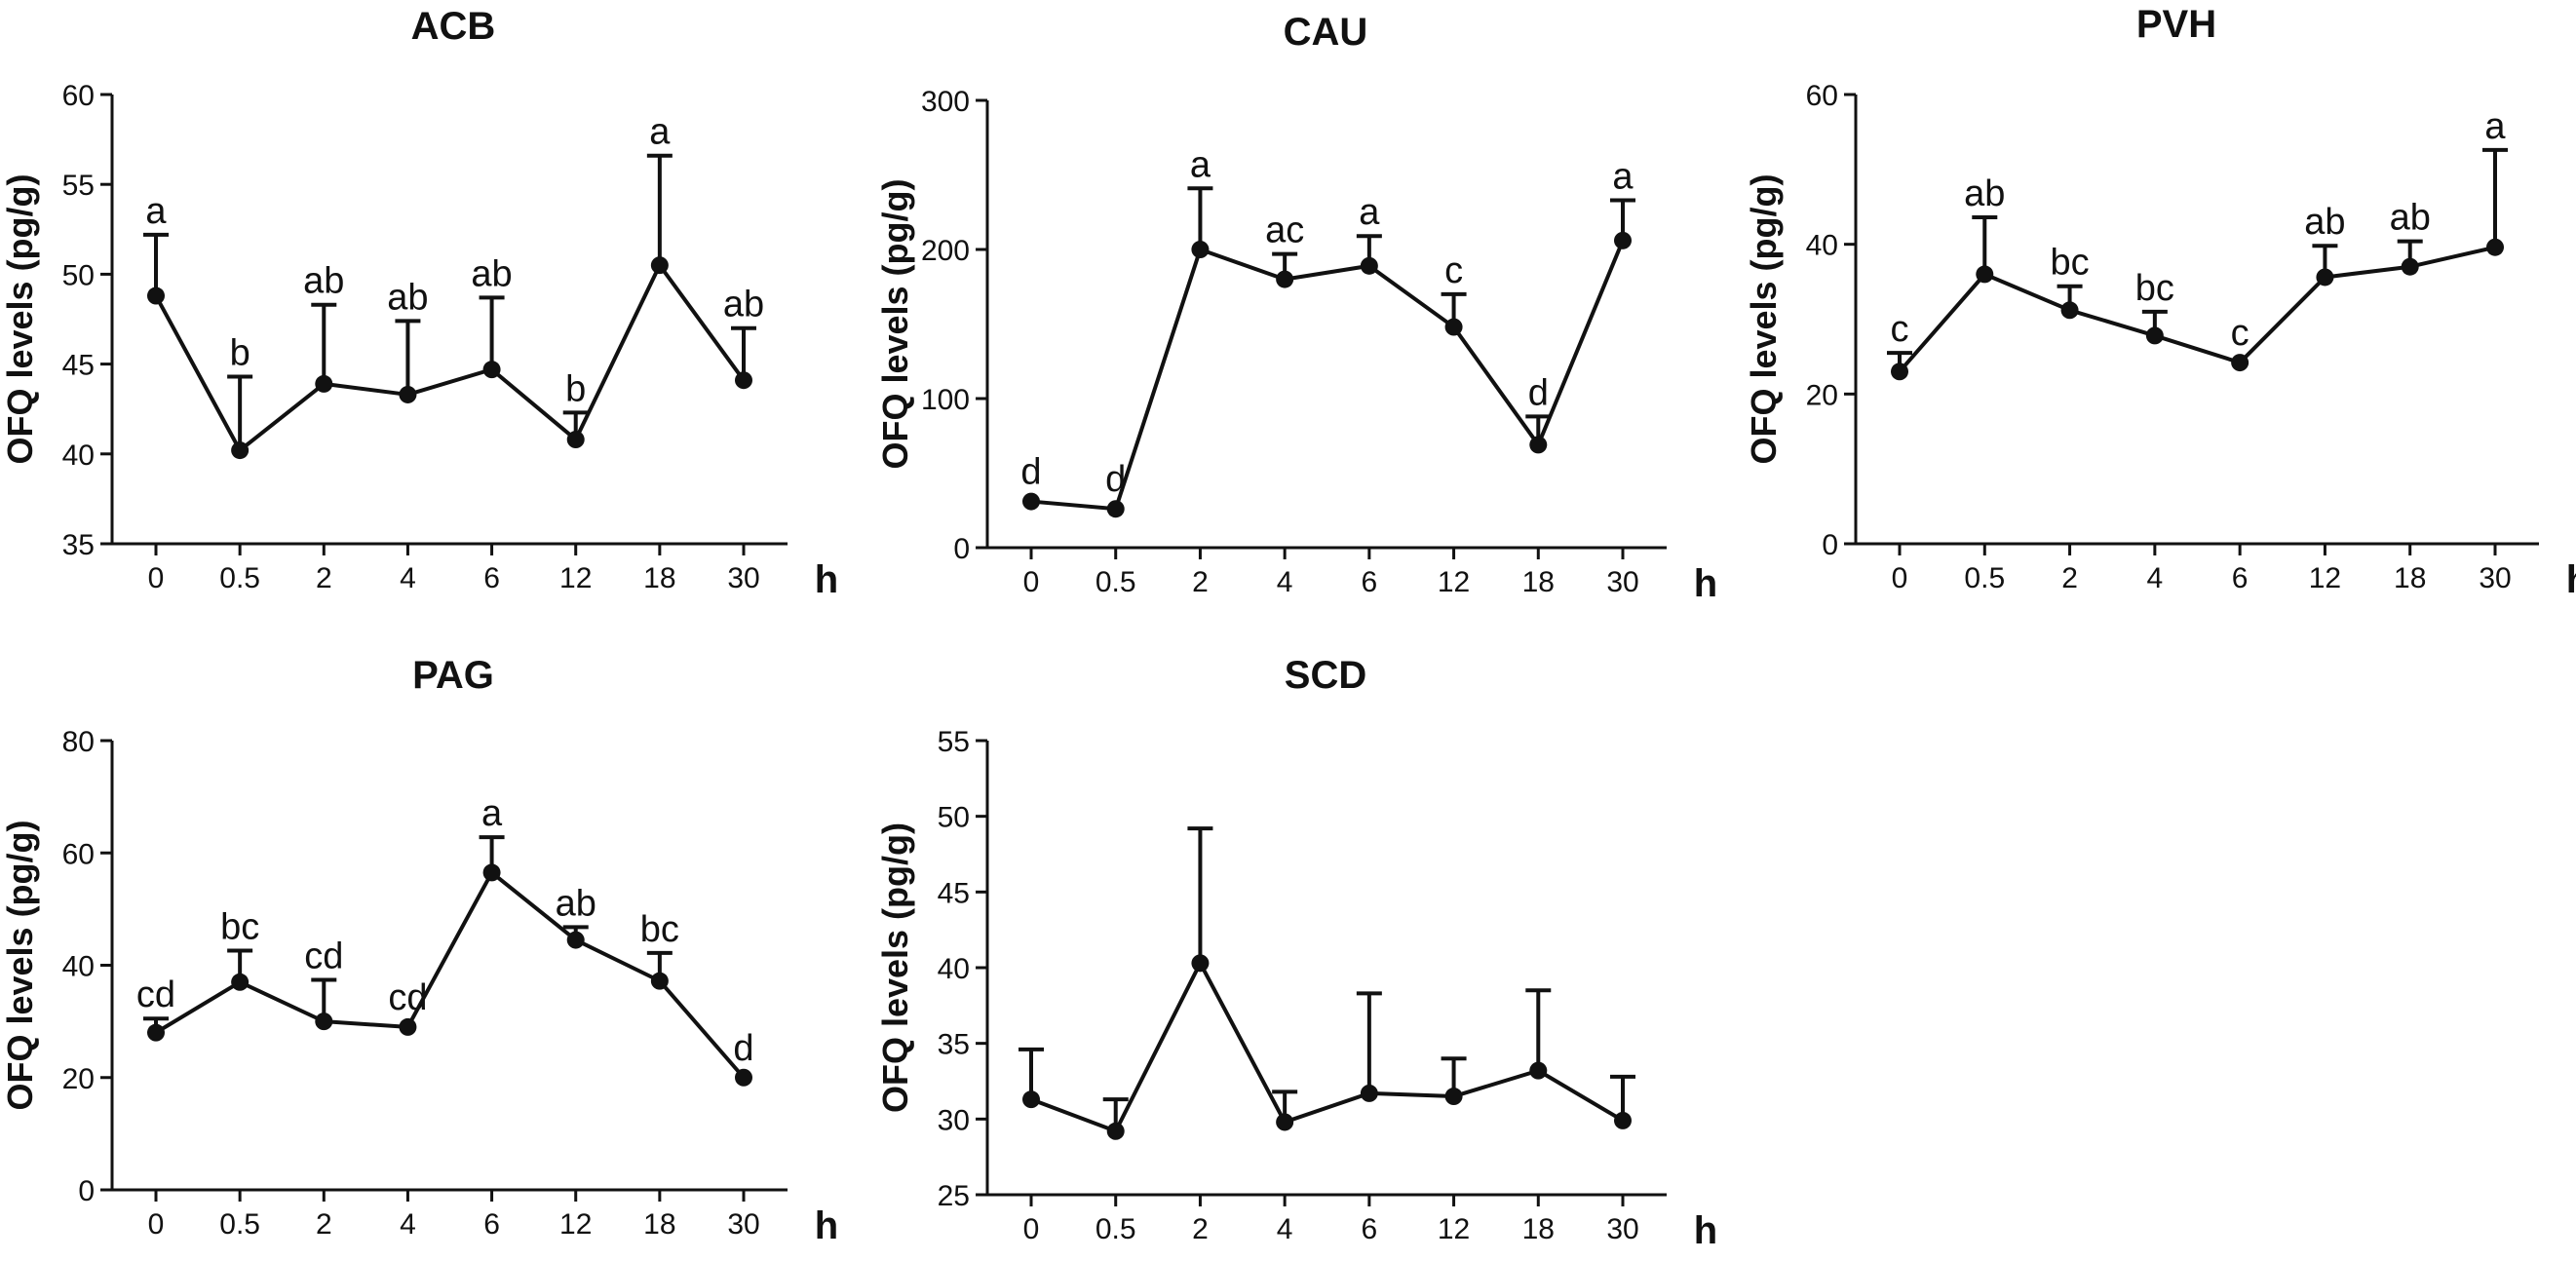  Describe the element at coordinates (1284, 230) in the screenshot. I see `significance-label: ac` at that location.